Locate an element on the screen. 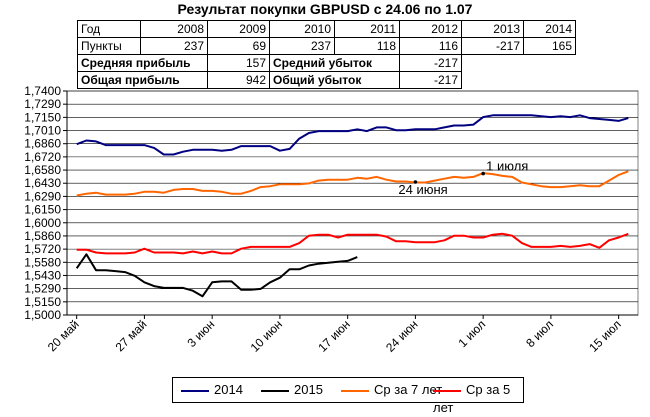  x-tick-label: 8 июл is located at coordinates (539, 333).